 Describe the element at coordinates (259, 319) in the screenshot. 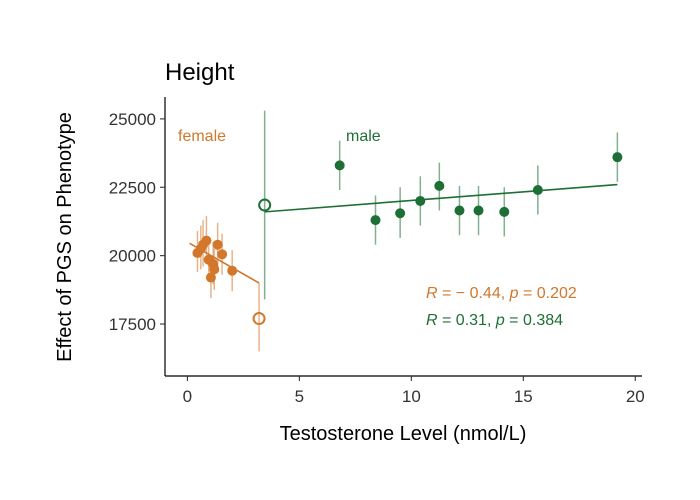

I see `female-outlier-point` at that location.